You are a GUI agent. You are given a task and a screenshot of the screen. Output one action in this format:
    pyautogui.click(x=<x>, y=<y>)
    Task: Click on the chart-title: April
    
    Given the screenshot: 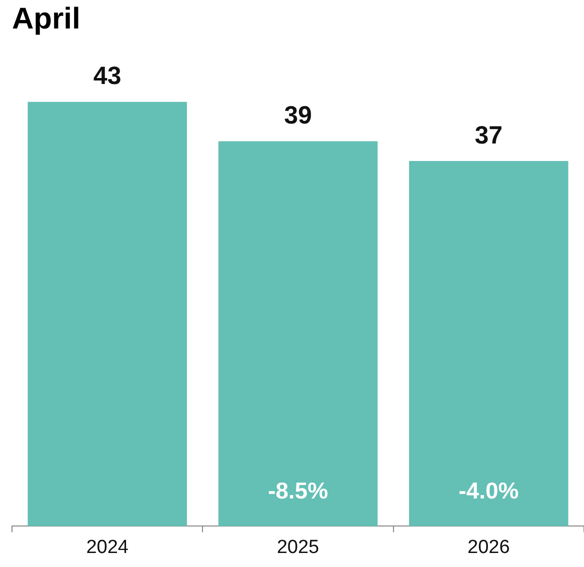 What is the action you would take?
    pyautogui.click(x=46, y=19)
    